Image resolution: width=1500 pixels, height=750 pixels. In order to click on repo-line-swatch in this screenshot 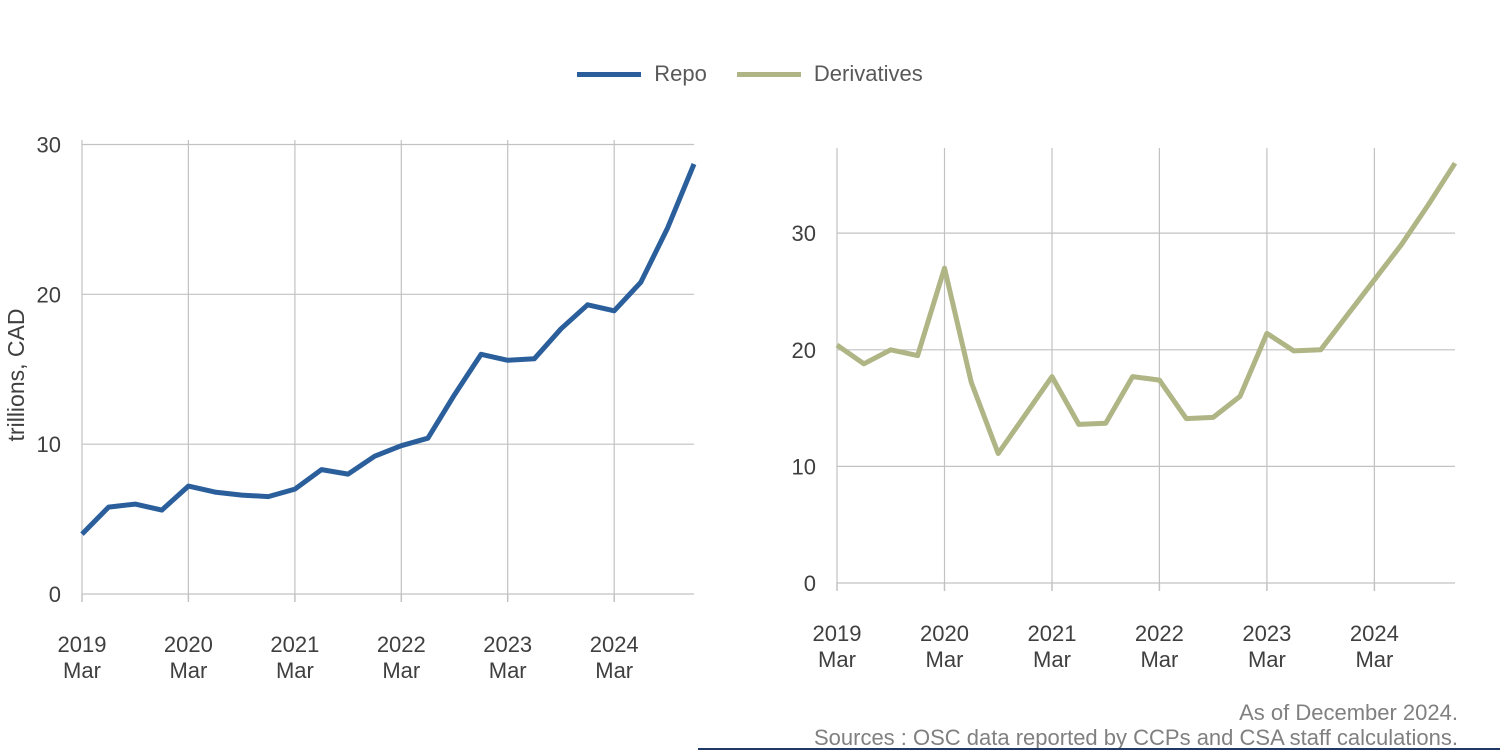, I will do `click(609, 74)`.